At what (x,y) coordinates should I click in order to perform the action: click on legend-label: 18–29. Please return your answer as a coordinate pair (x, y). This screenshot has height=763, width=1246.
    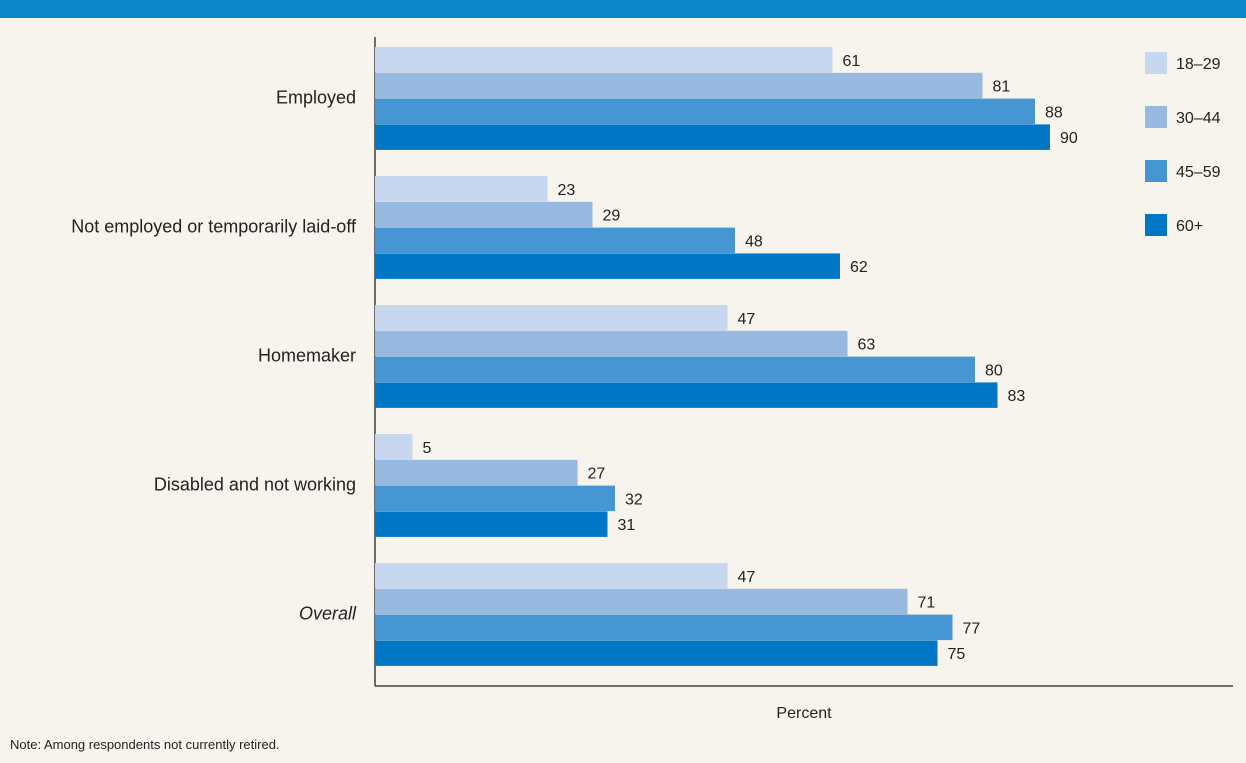
    Looking at the image, I should click on (1198, 64).